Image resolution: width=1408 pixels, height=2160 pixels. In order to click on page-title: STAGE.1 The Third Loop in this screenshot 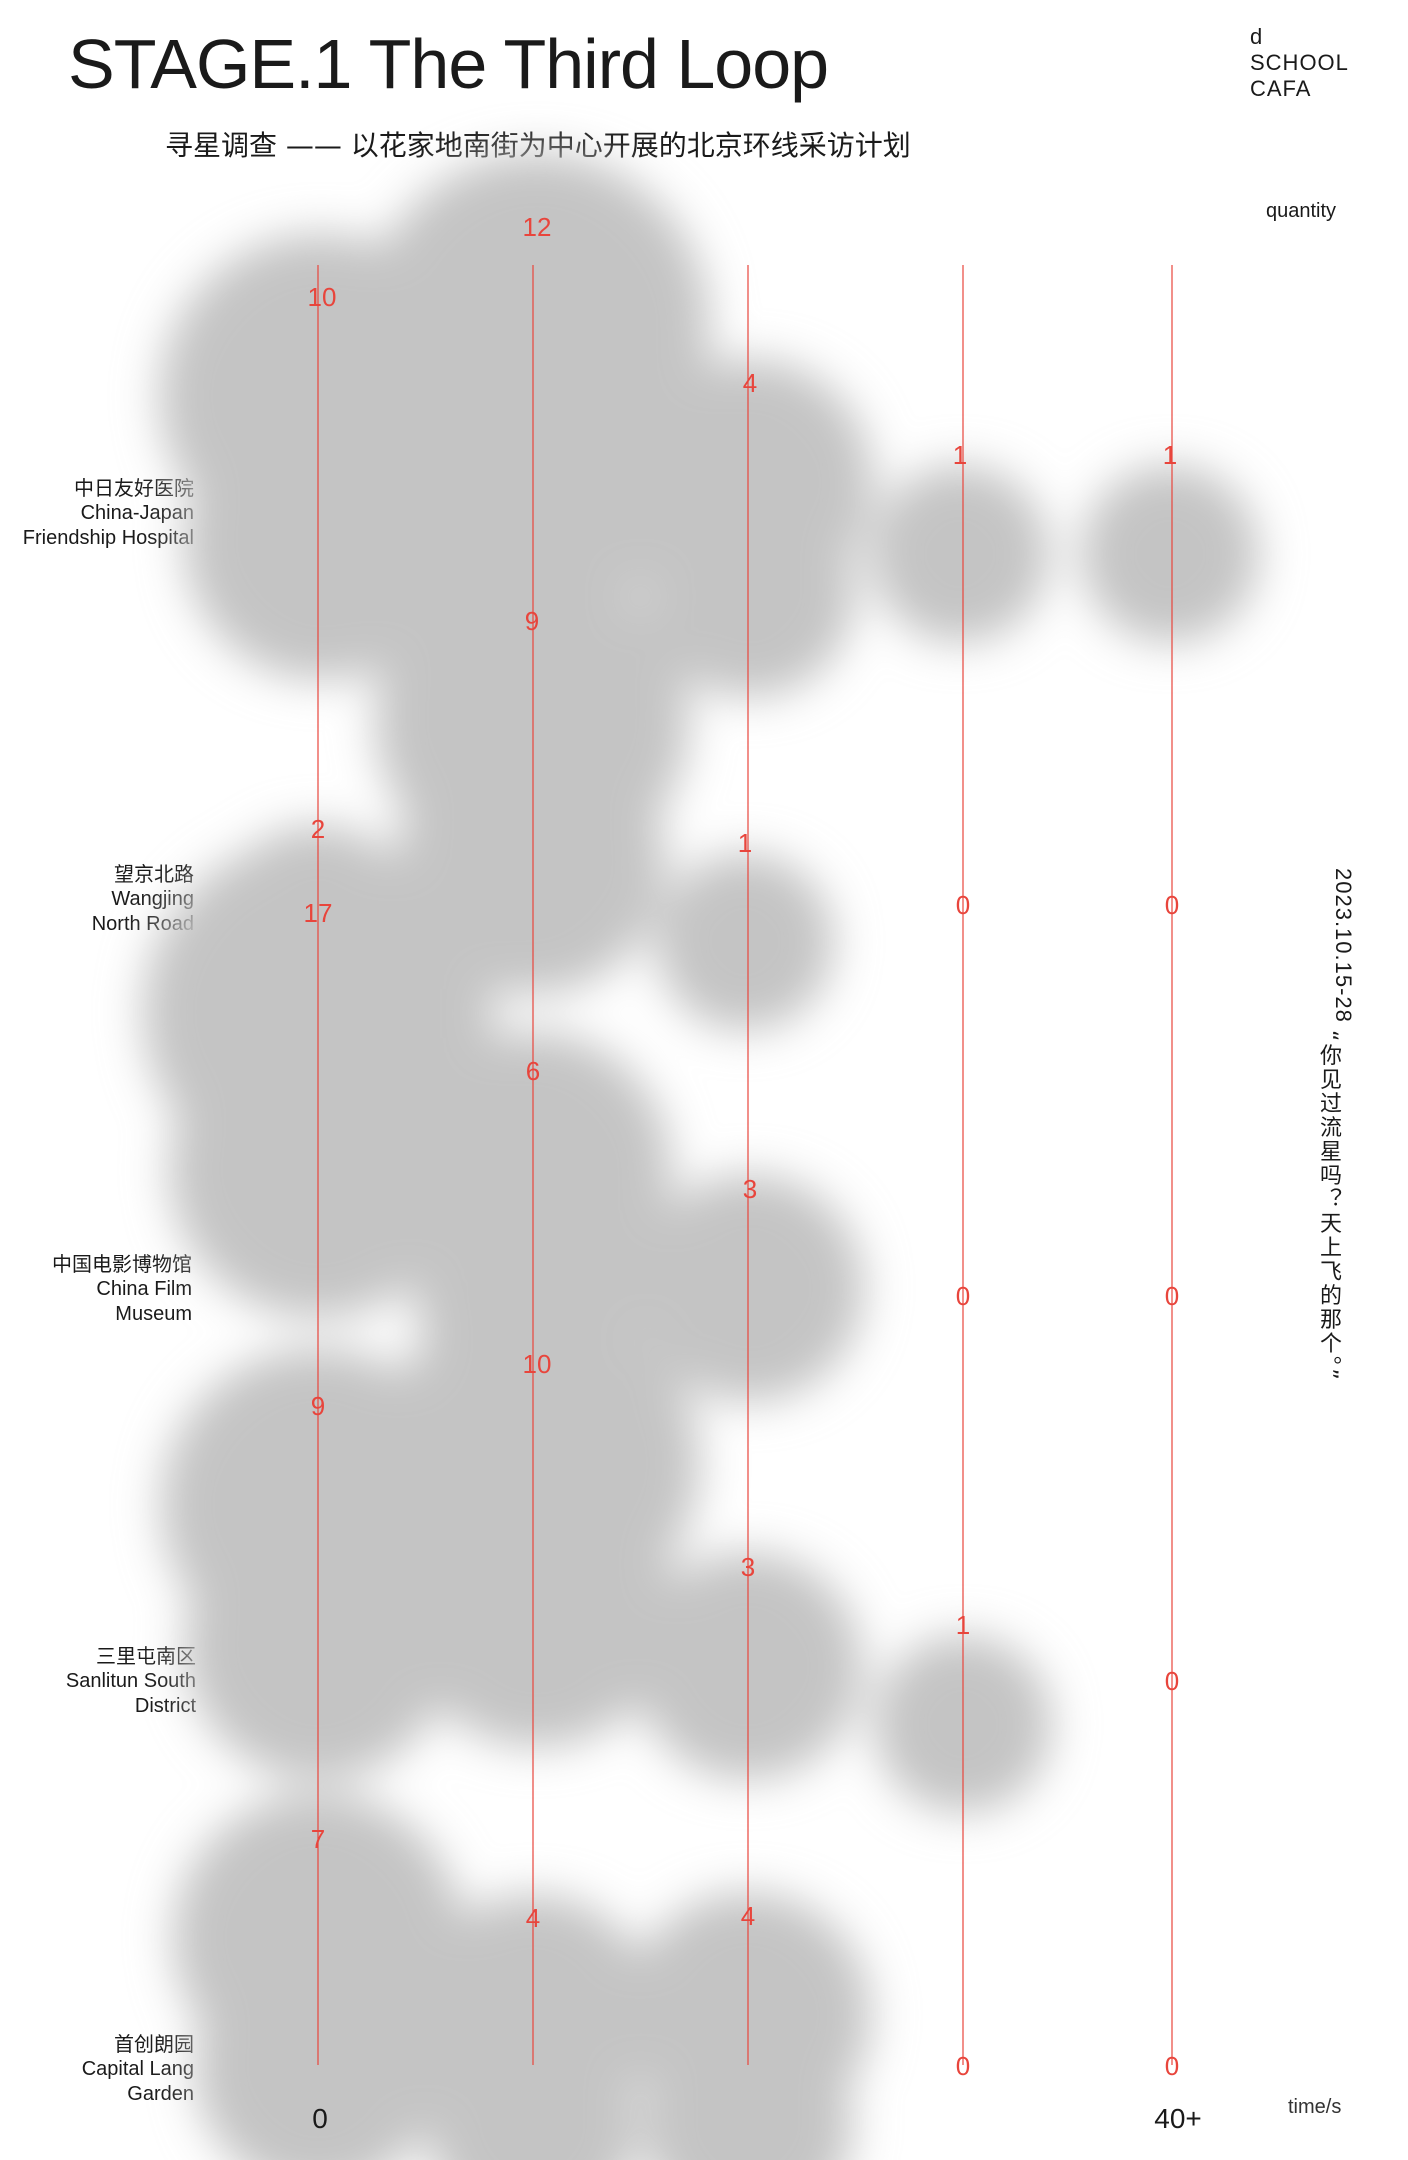, I will do `click(448, 64)`.